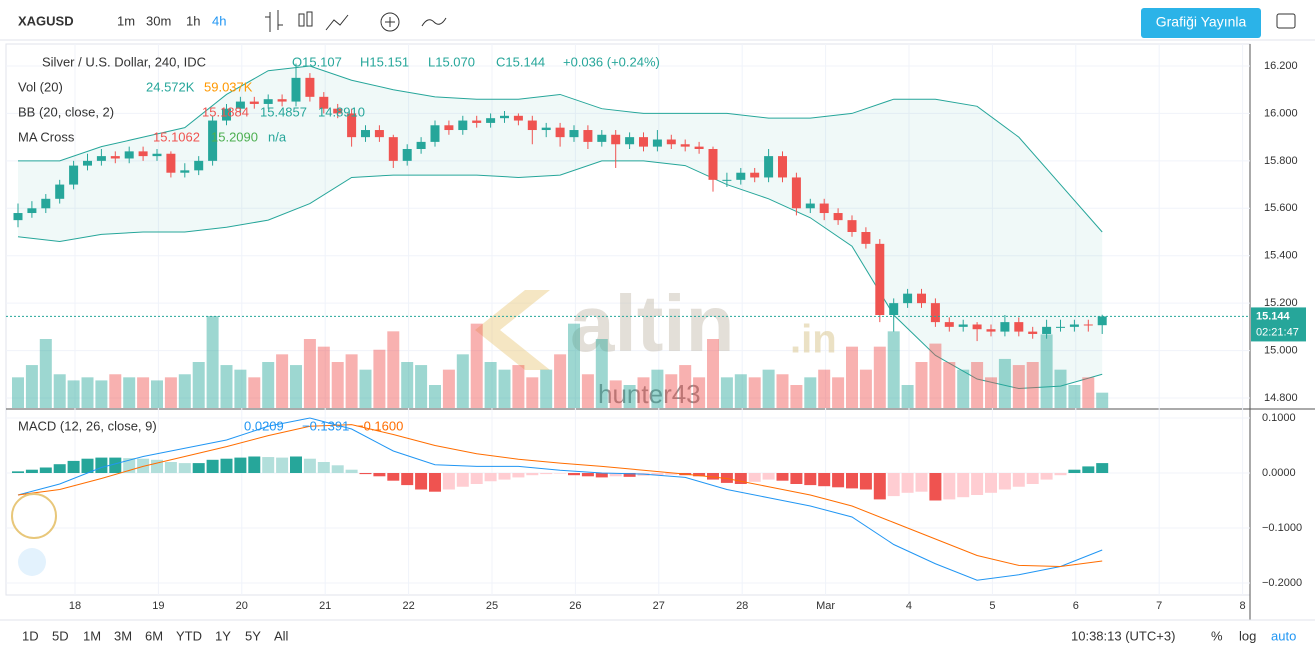 This screenshot has width=1315, height=662. Describe the element at coordinates (34, 516) in the screenshot. I see `logo-badge` at that location.